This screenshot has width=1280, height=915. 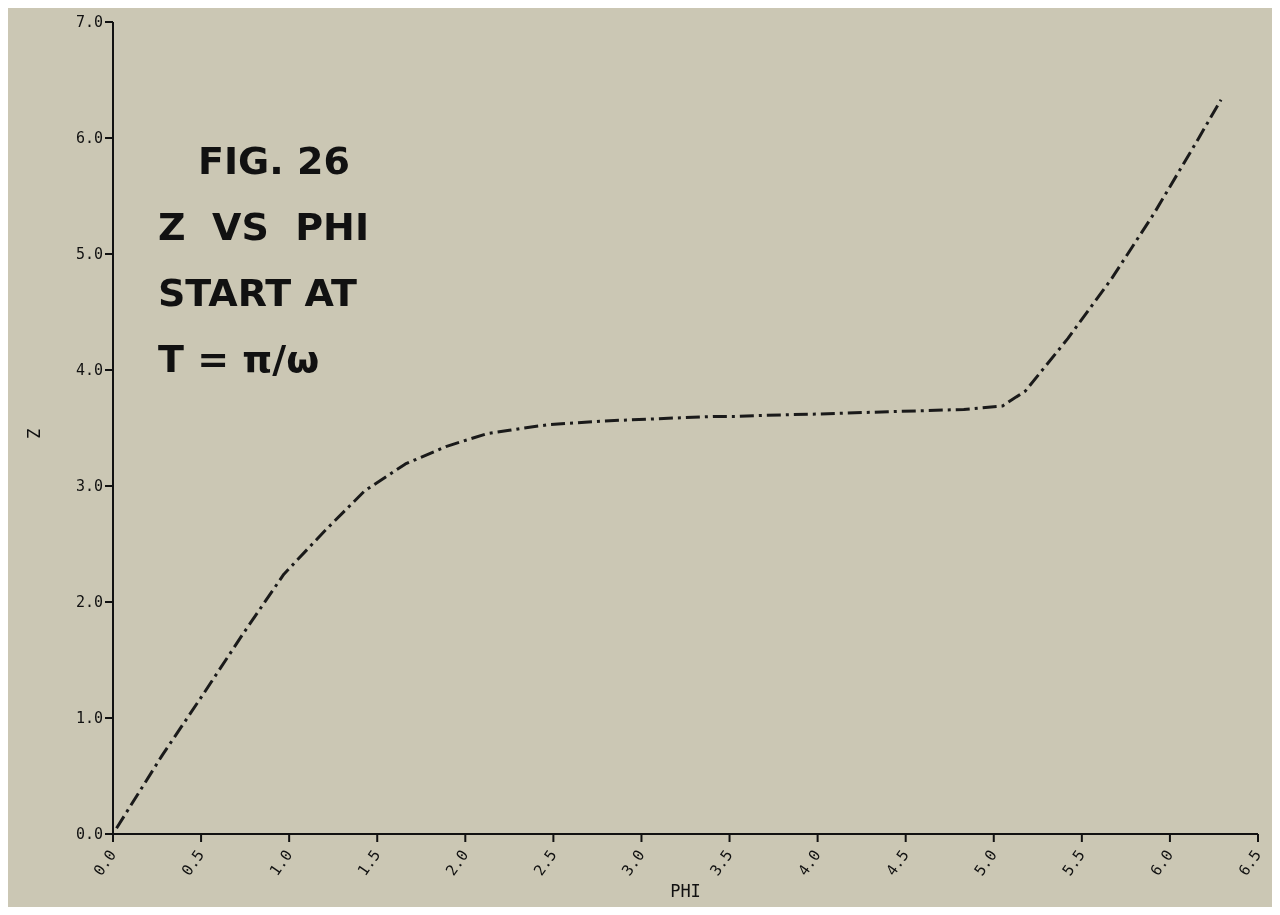 I want to click on y-tick-label: 2.0, so click(x=89, y=602).